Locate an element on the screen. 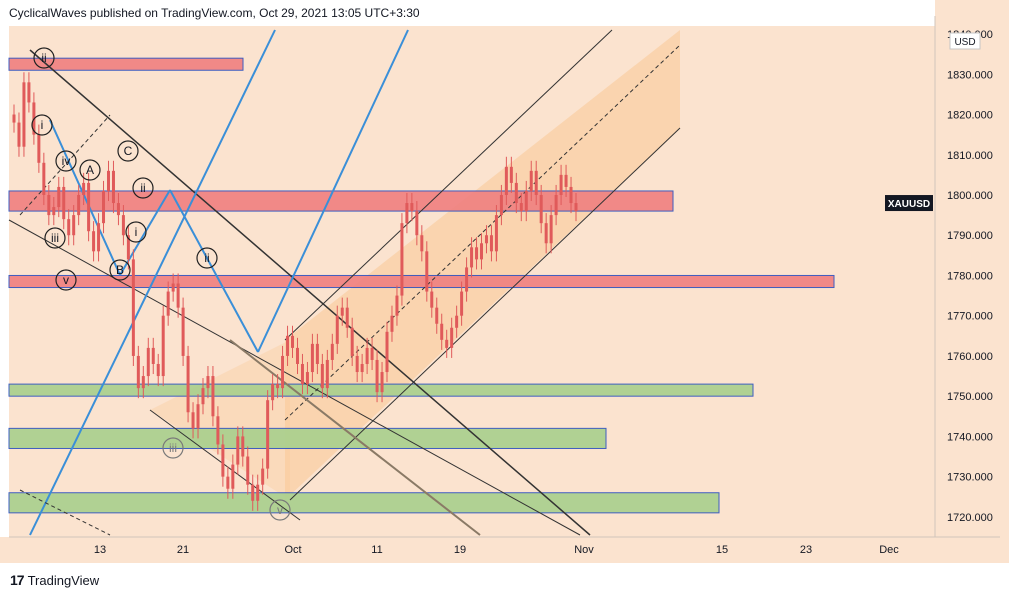 This screenshot has width=1009, height=603. wave-label-iii: iii is located at coordinates (55, 238).